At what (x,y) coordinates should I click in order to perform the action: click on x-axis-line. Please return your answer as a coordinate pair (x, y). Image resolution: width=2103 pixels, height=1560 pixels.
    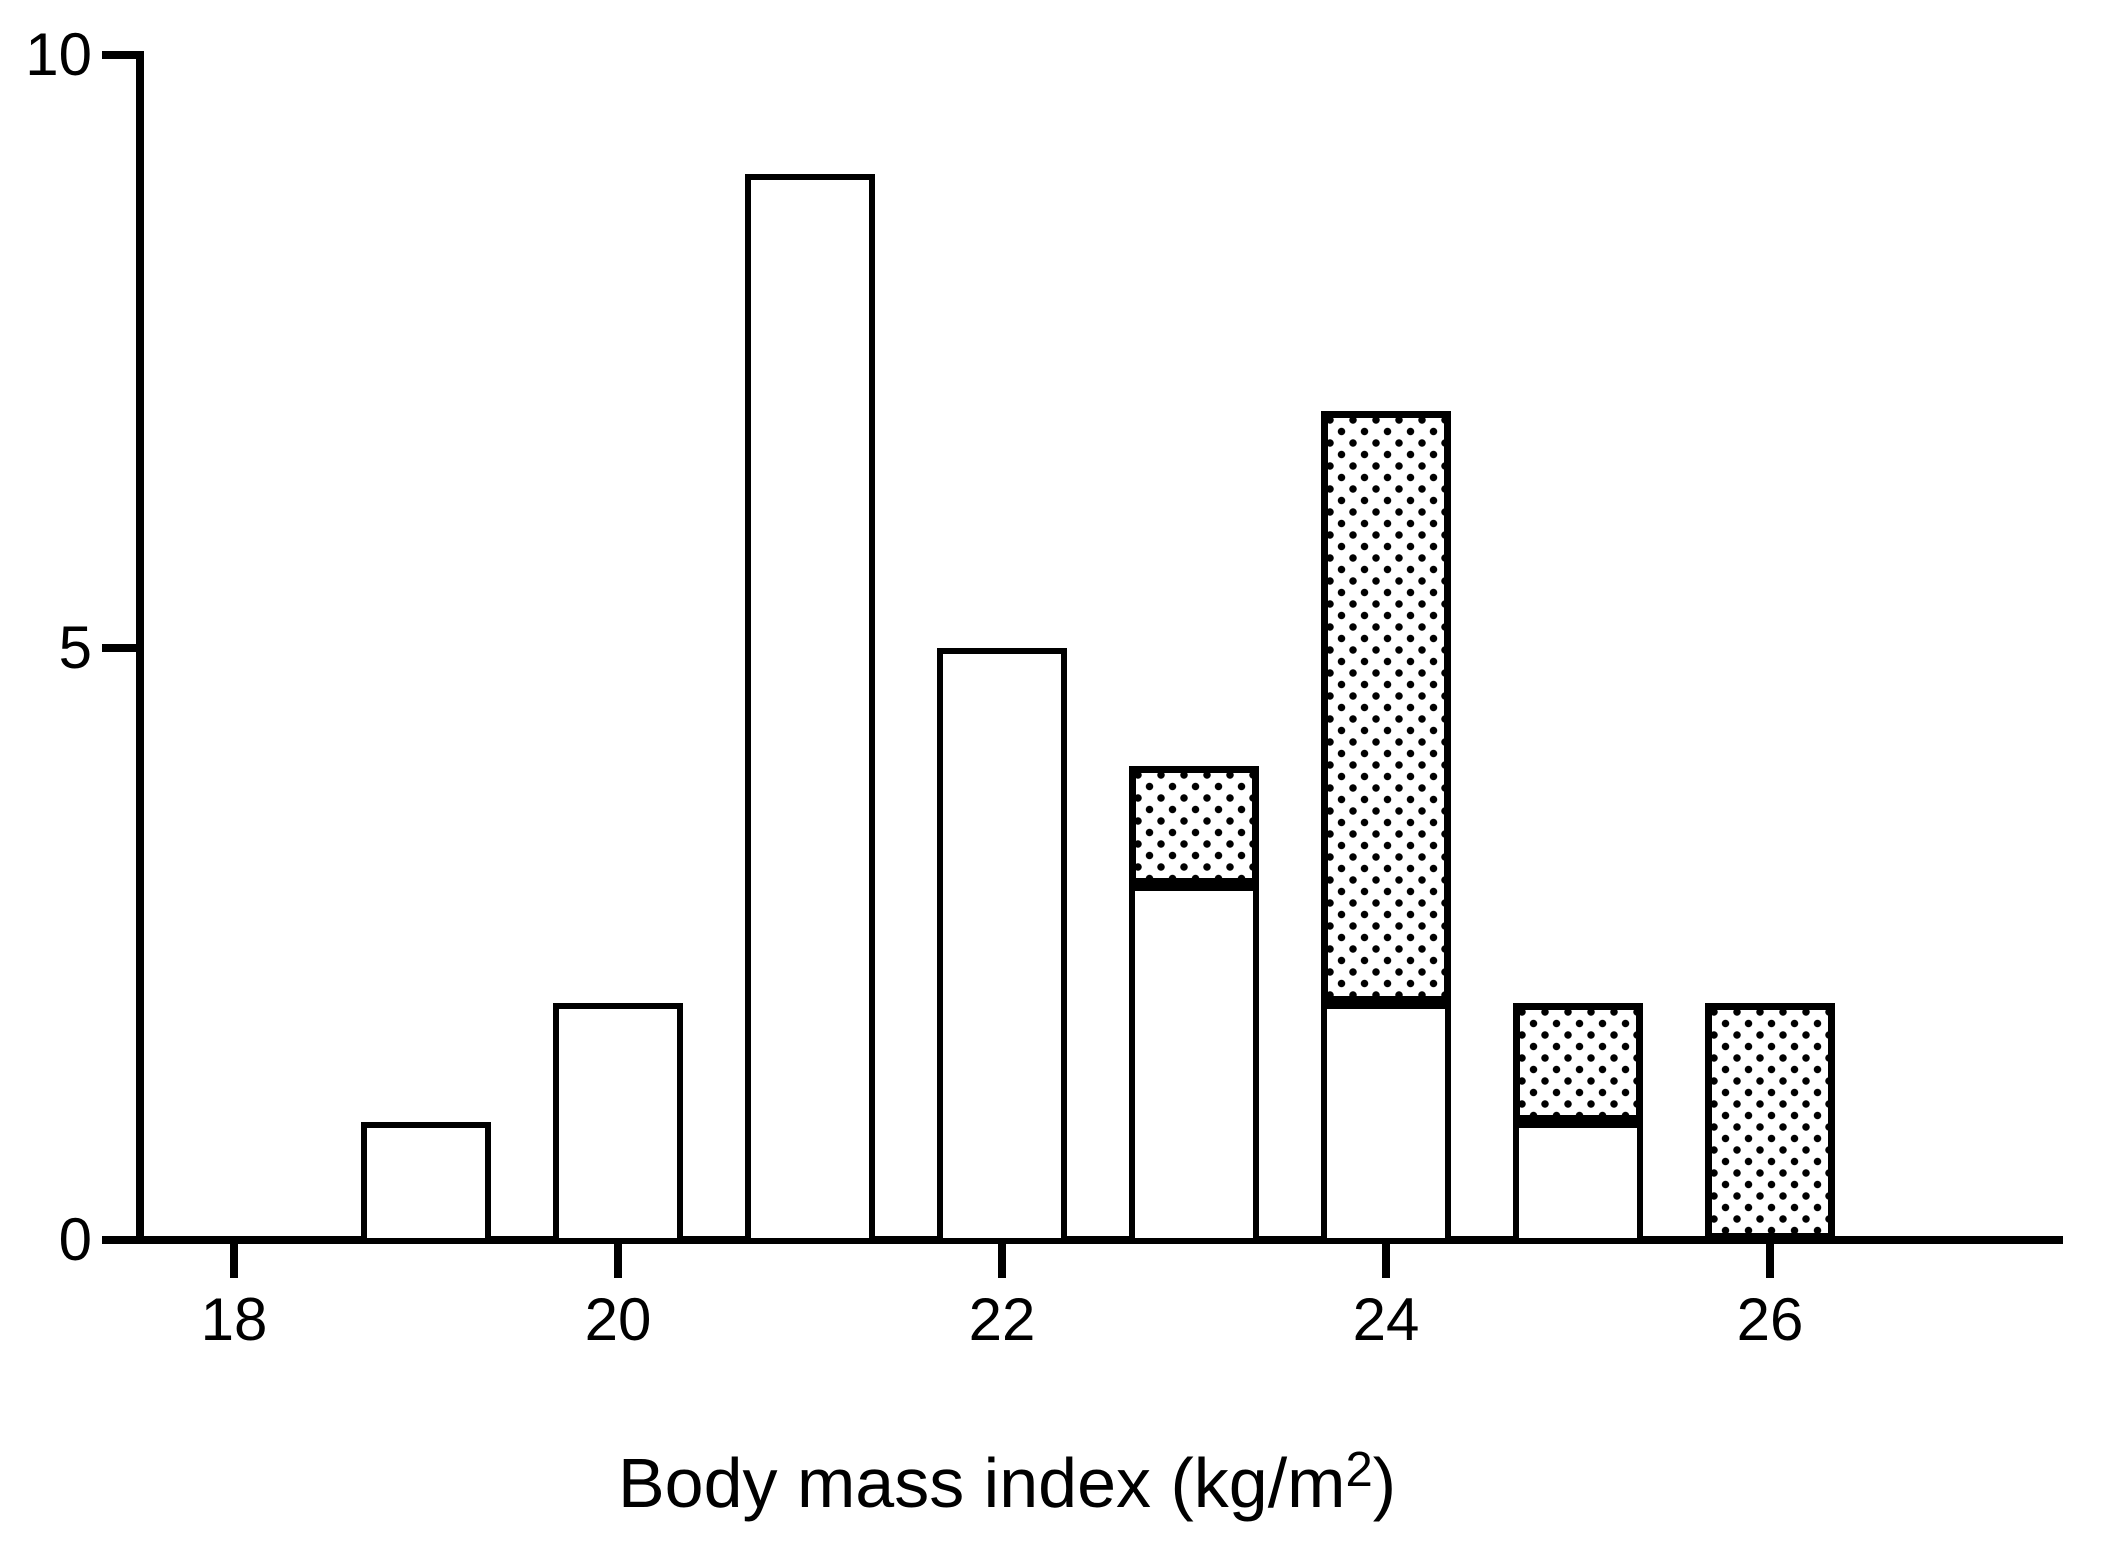
    Looking at the image, I should click on (1099, 1240).